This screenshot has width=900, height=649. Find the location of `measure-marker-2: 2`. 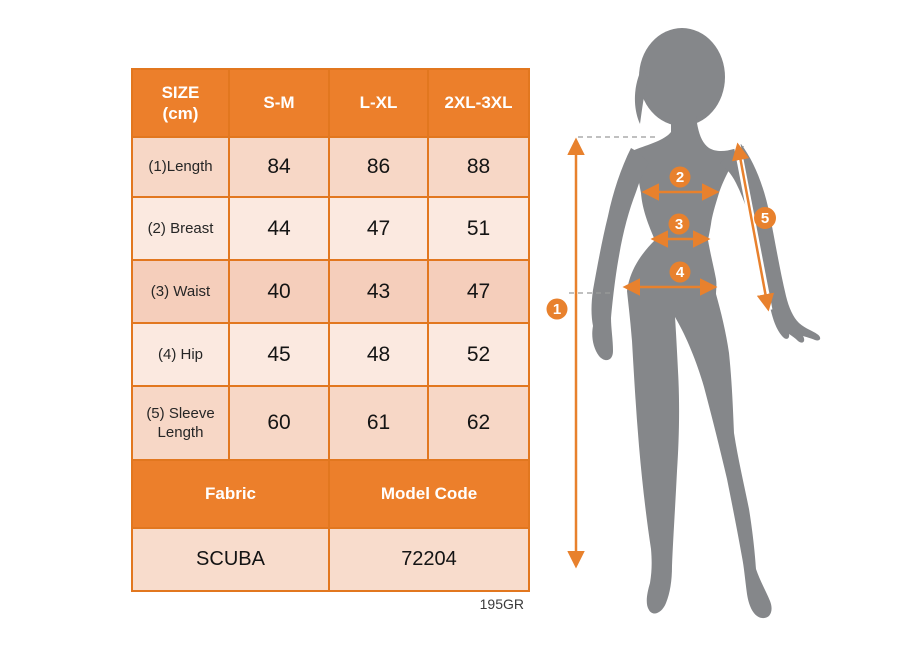

measure-marker-2: 2 is located at coordinates (680, 177).